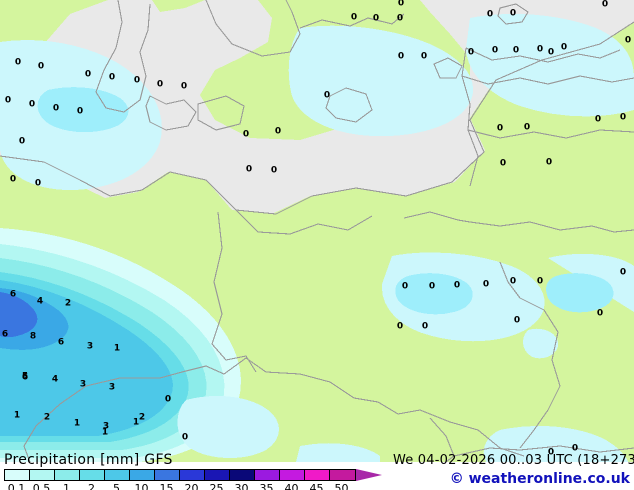 Image resolution: width=634 pixels, height=490 pixels. I want to click on legend-overflow-arrow, so click(369, 475).